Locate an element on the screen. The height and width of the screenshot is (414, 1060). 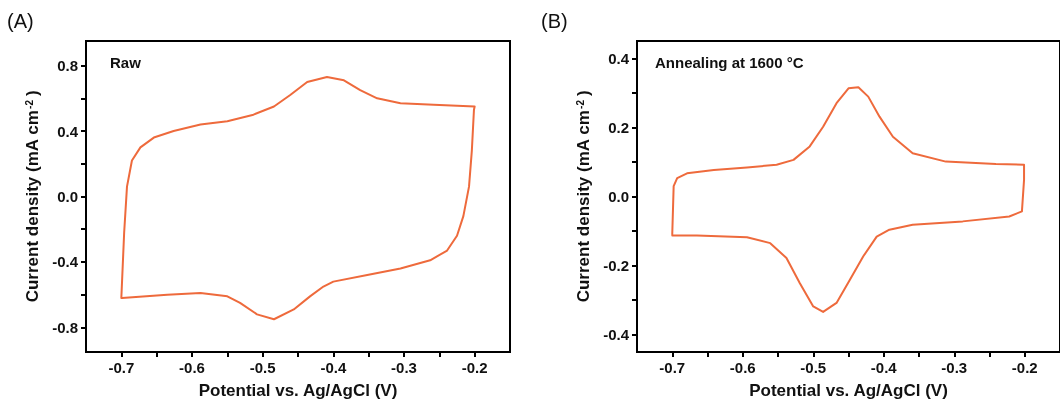
y-tick-label: -0.2 is located at coordinates (616, 266).